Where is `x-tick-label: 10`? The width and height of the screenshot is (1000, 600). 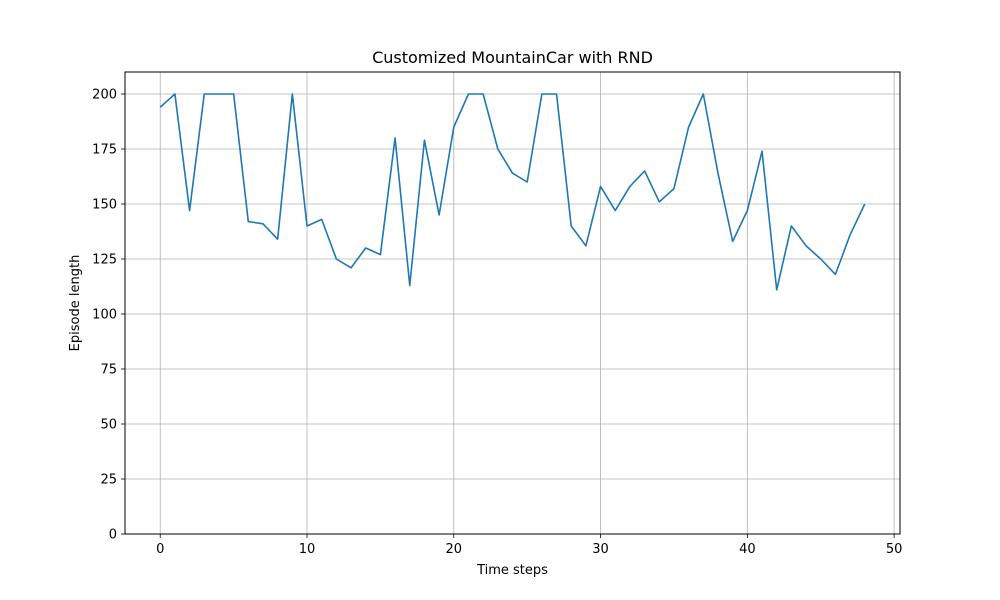
x-tick-label: 10 is located at coordinates (307, 549).